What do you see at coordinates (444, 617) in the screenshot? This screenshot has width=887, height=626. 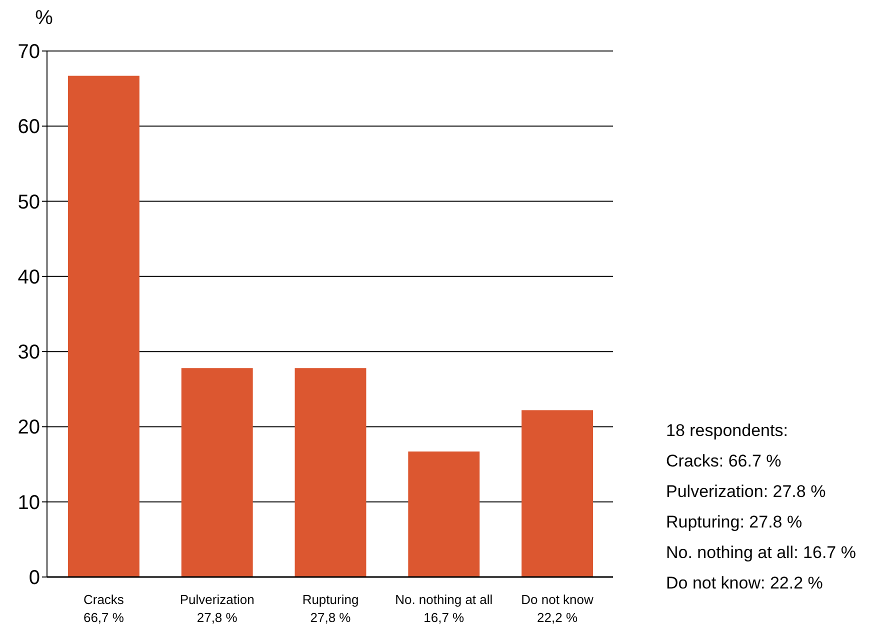 I see `data-label: 16,7 %` at bounding box center [444, 617].